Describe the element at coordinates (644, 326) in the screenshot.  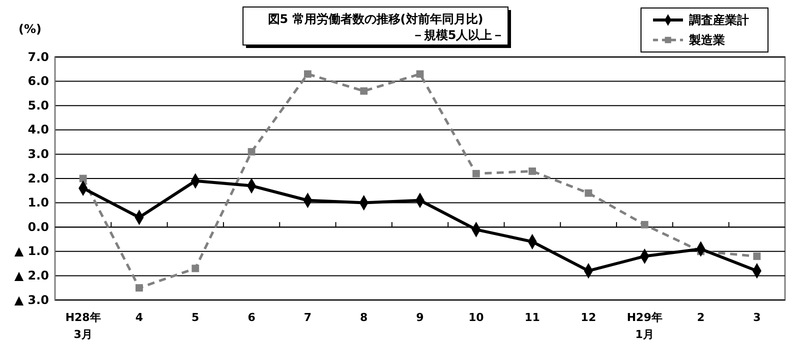
I see `x-tick-label: H29年 1月` at that location.